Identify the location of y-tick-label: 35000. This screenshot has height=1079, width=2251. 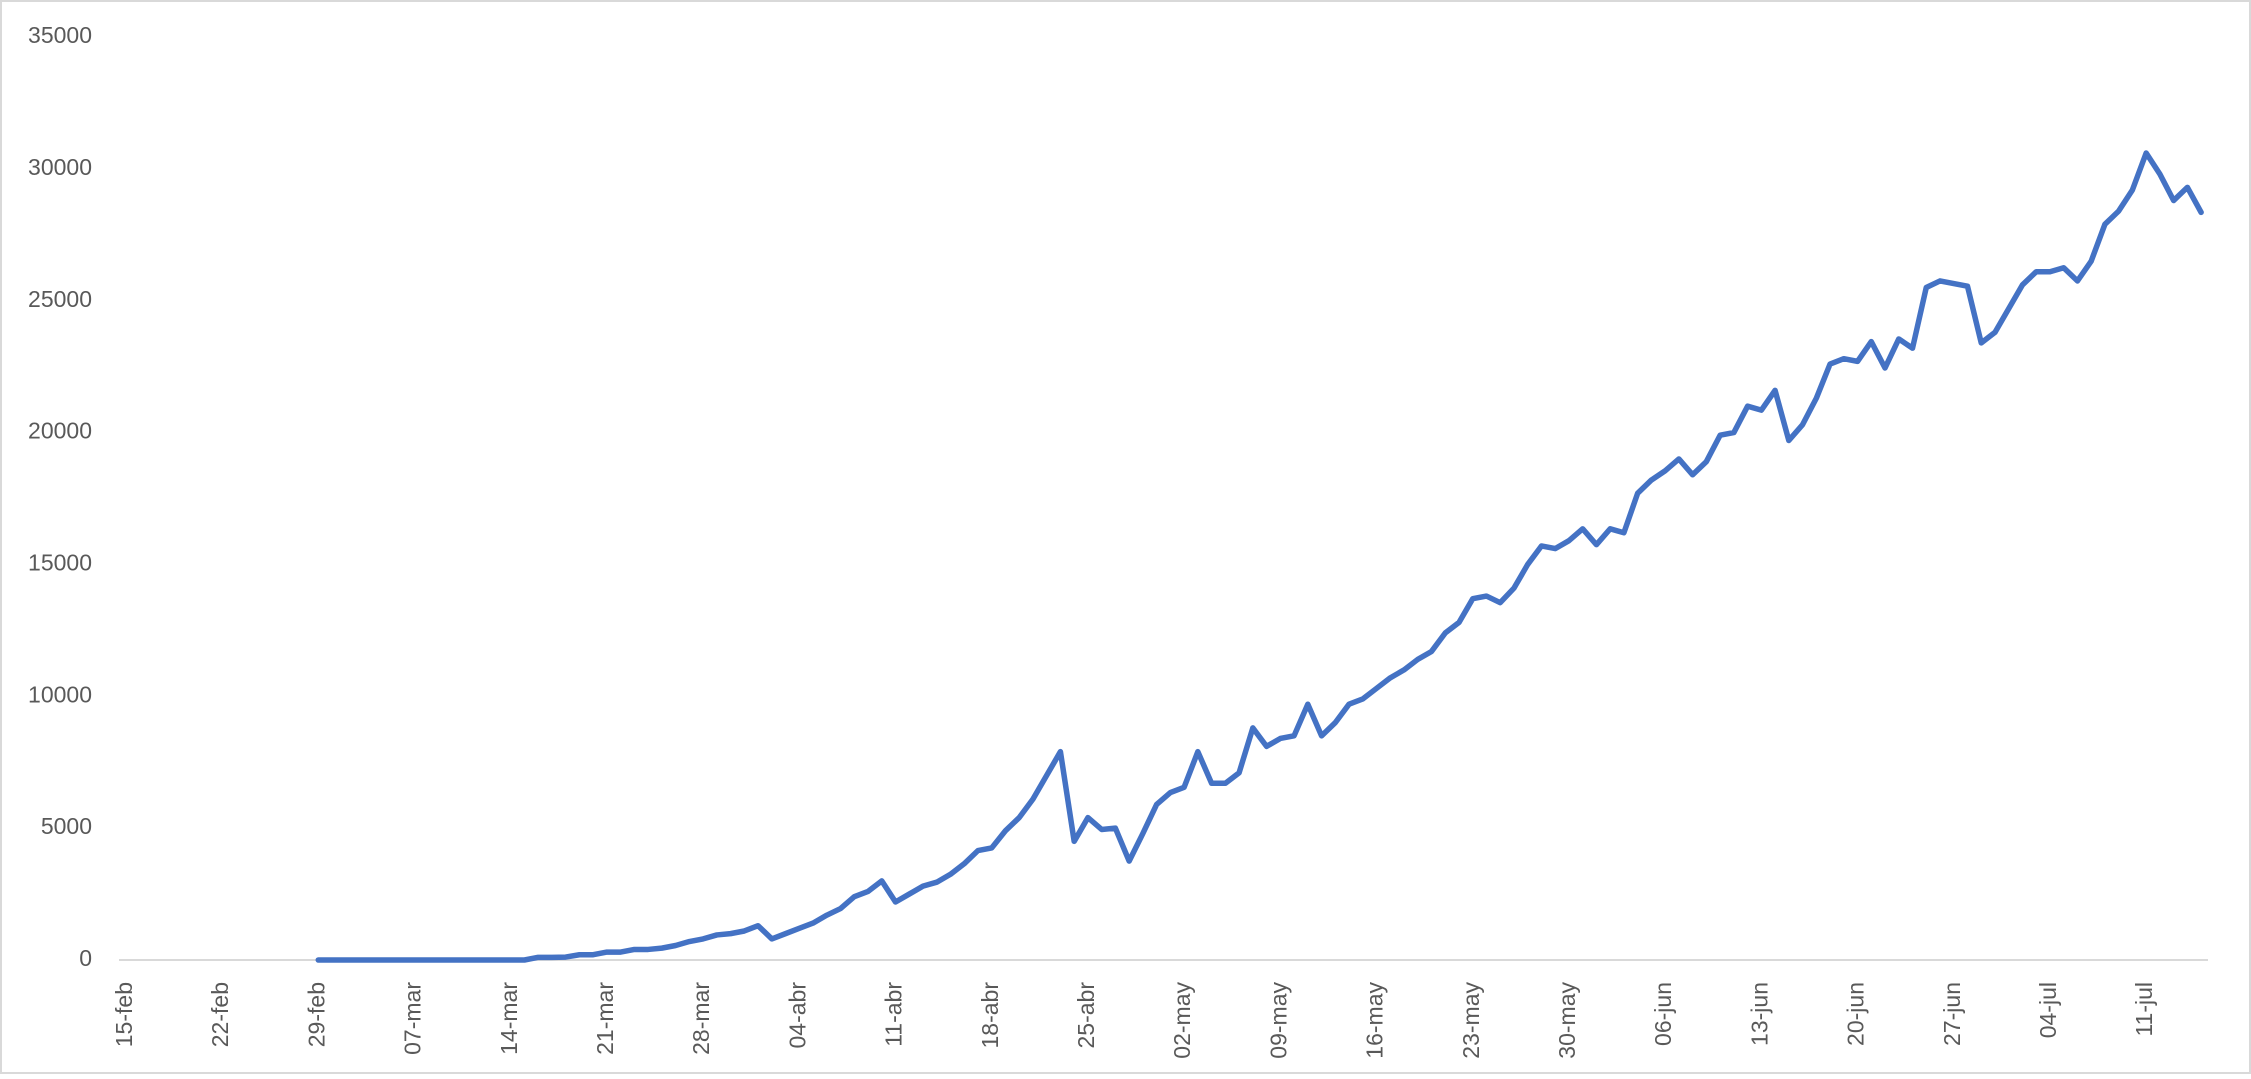
(60, 35).